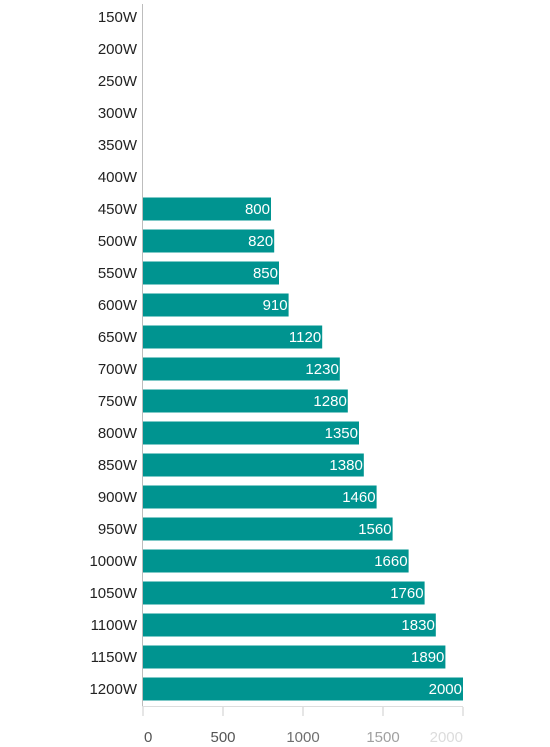 The image size is (550, 747). What do you see at coordinates (275, 305) in the screenshot?
I see `bar-value-label: 910` at bounding box center [275, 305].